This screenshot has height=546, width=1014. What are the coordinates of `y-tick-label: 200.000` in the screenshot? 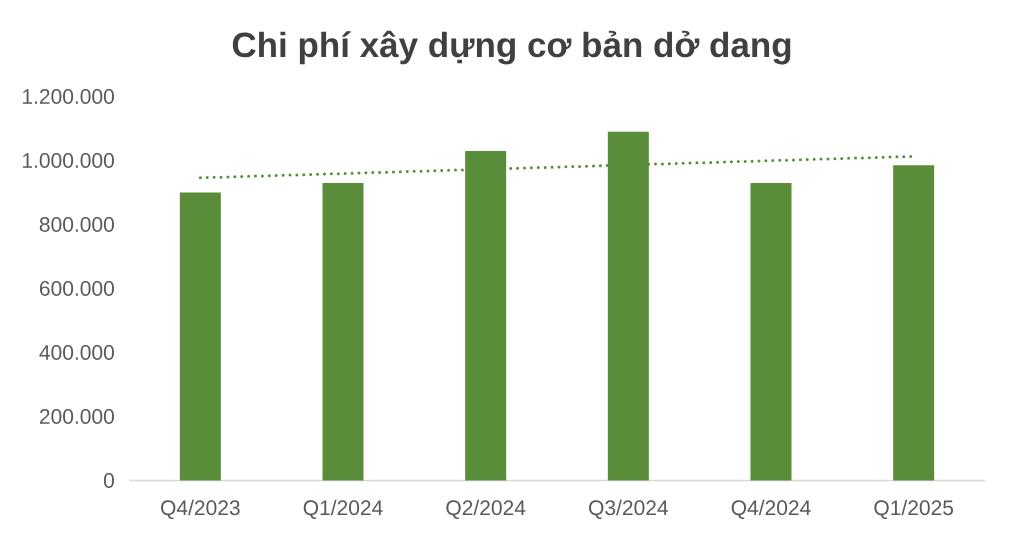 It's located at (76, 416).